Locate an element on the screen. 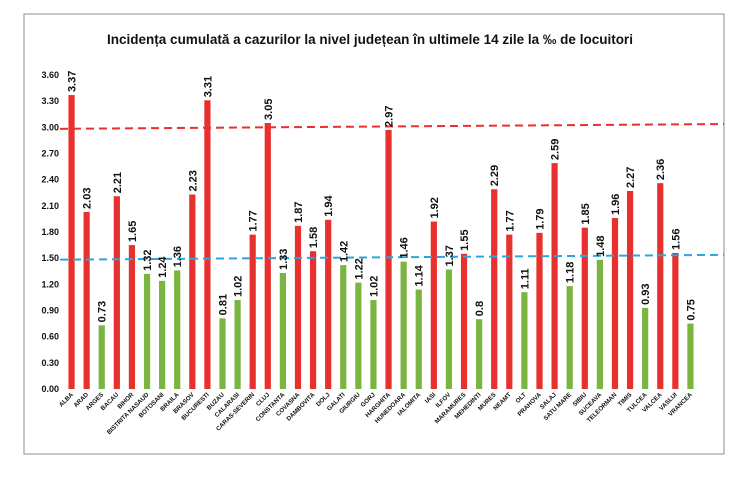 The width and height of the screenshot is (735, 477). value-label: 1.56 is located at coordinates (676, 239).